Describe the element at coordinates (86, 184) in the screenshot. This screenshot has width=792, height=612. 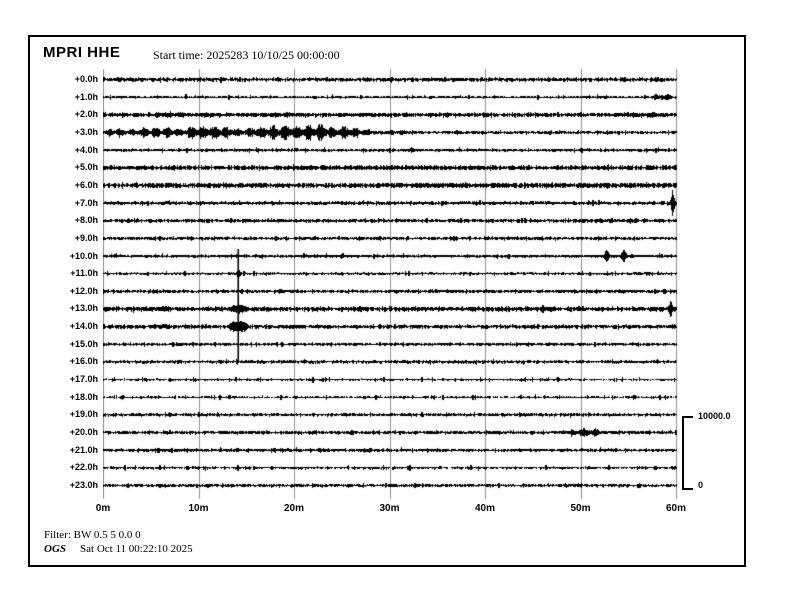
I see `hour-label: +6.0h` at that location.